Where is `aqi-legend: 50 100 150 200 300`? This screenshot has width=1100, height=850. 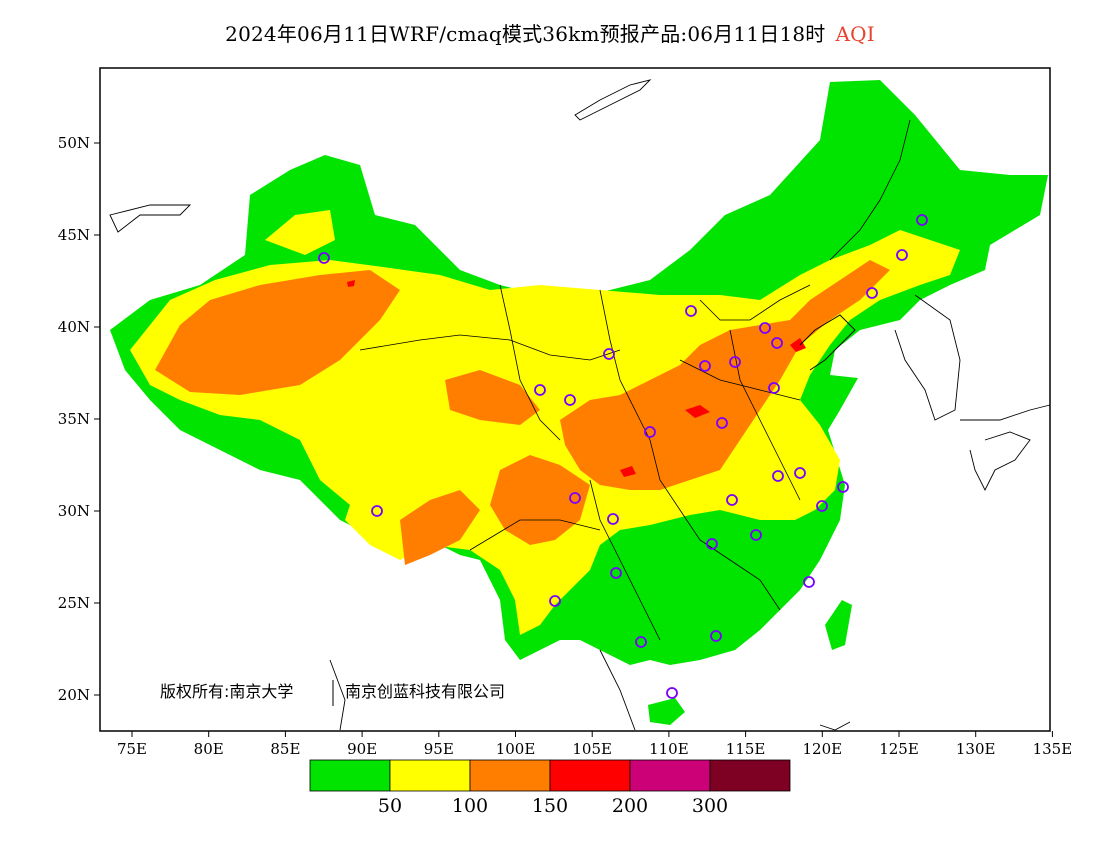 aqi-legend: 50 100 150 200 300 is located at coordinates (550, 788).